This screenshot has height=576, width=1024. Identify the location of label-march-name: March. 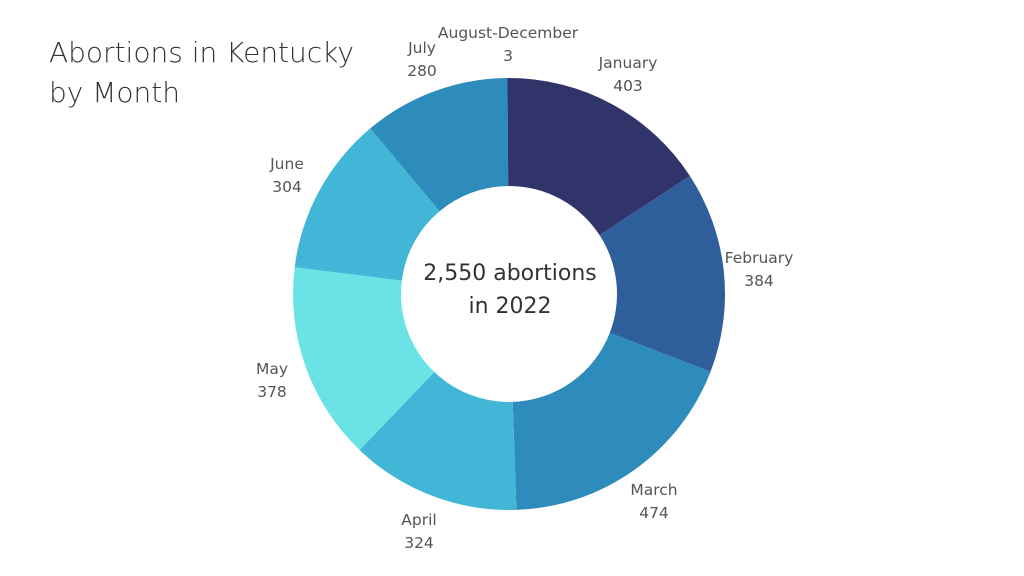
(653, 490).